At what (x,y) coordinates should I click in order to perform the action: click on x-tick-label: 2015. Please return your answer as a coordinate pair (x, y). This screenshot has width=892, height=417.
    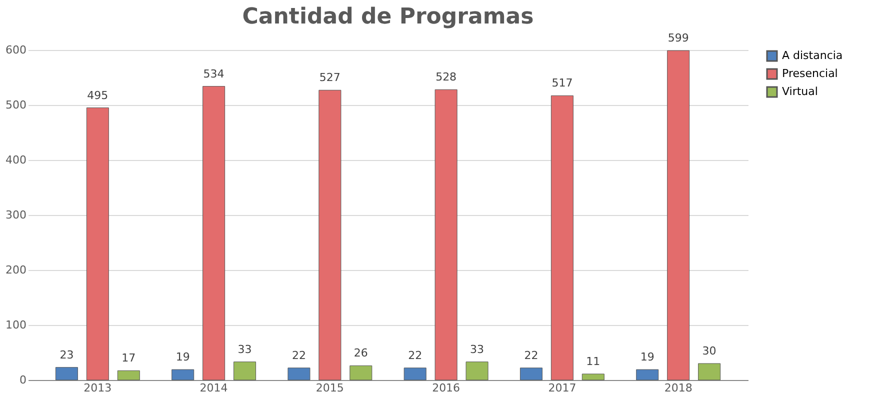
    Looking at the image, I should click on (330, 388).